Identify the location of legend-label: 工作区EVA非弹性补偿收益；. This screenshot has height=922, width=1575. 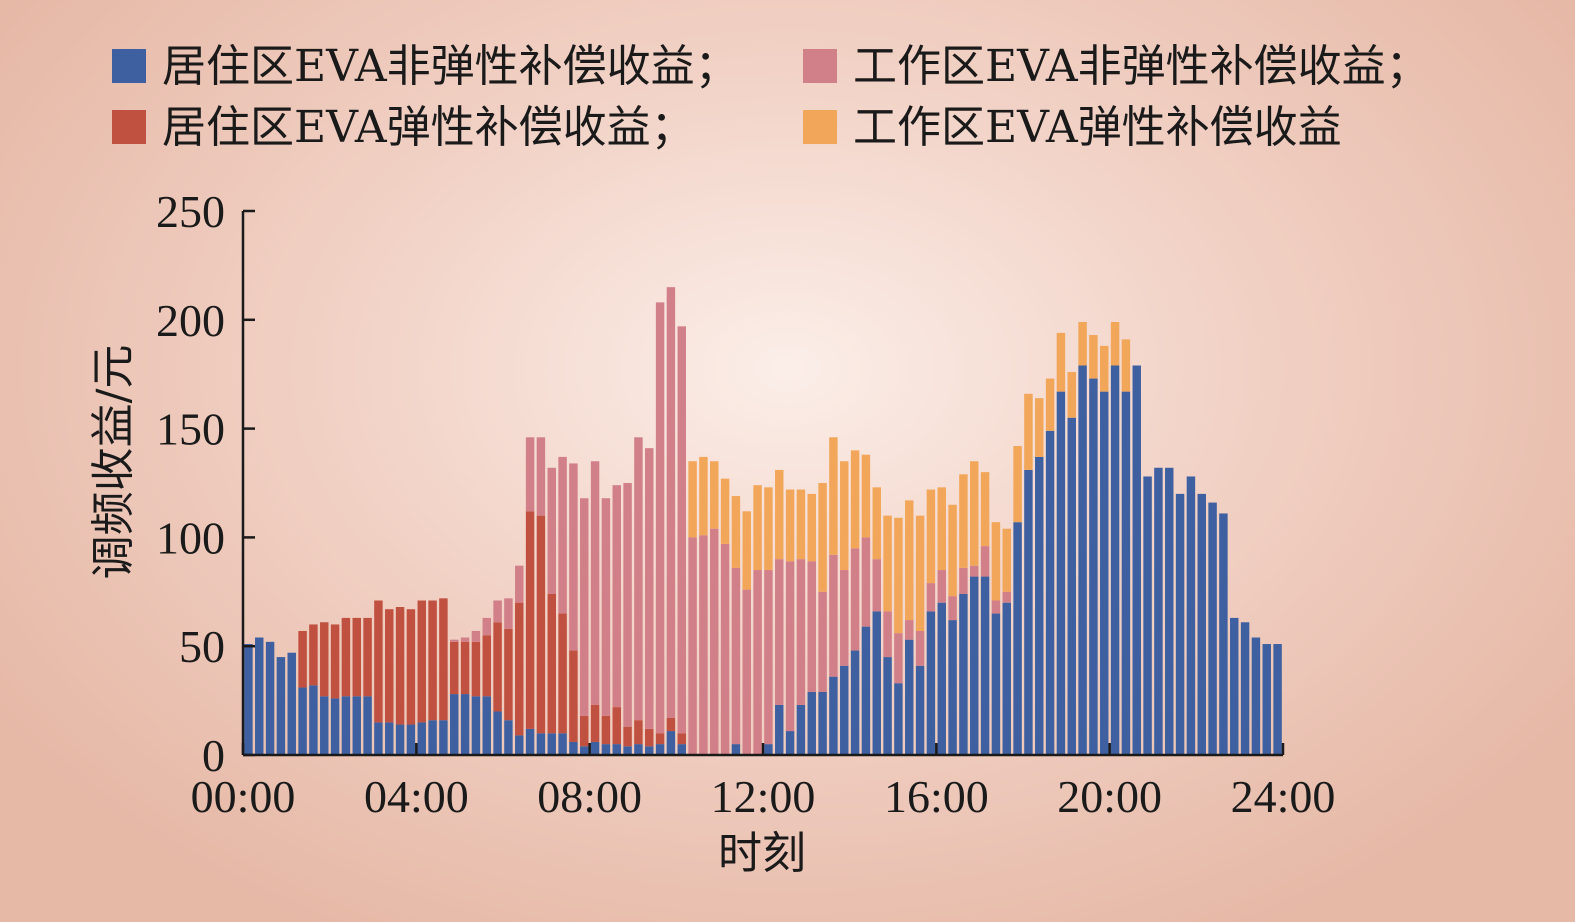
(1141, 66).